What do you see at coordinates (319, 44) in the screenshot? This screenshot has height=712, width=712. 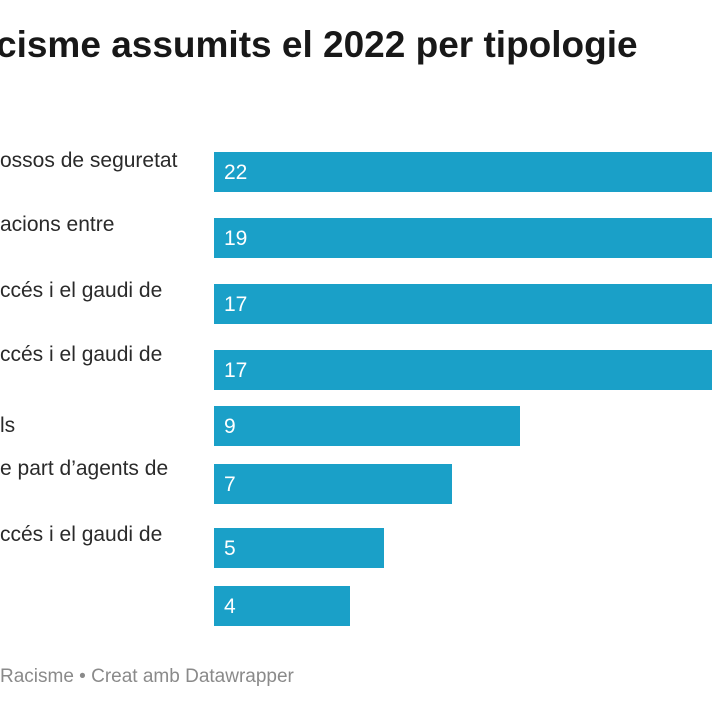 I see `chart-title: cisme assumits el 2022 per tipologie` at bounding box center [319, 44].